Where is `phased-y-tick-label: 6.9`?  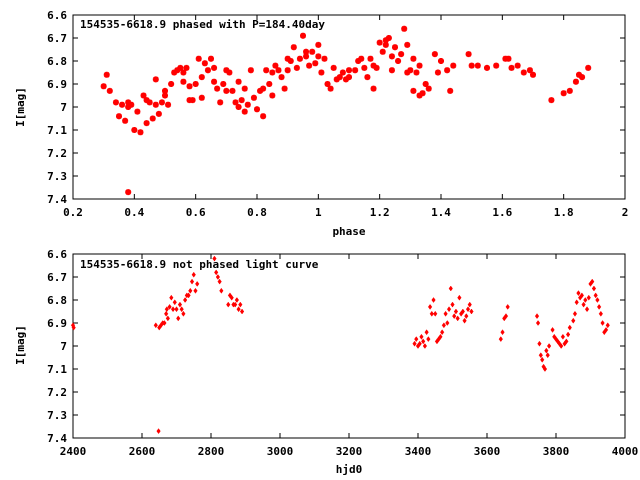 phased-y-tick-label: 6.9 is located at coordinates (57, 84).